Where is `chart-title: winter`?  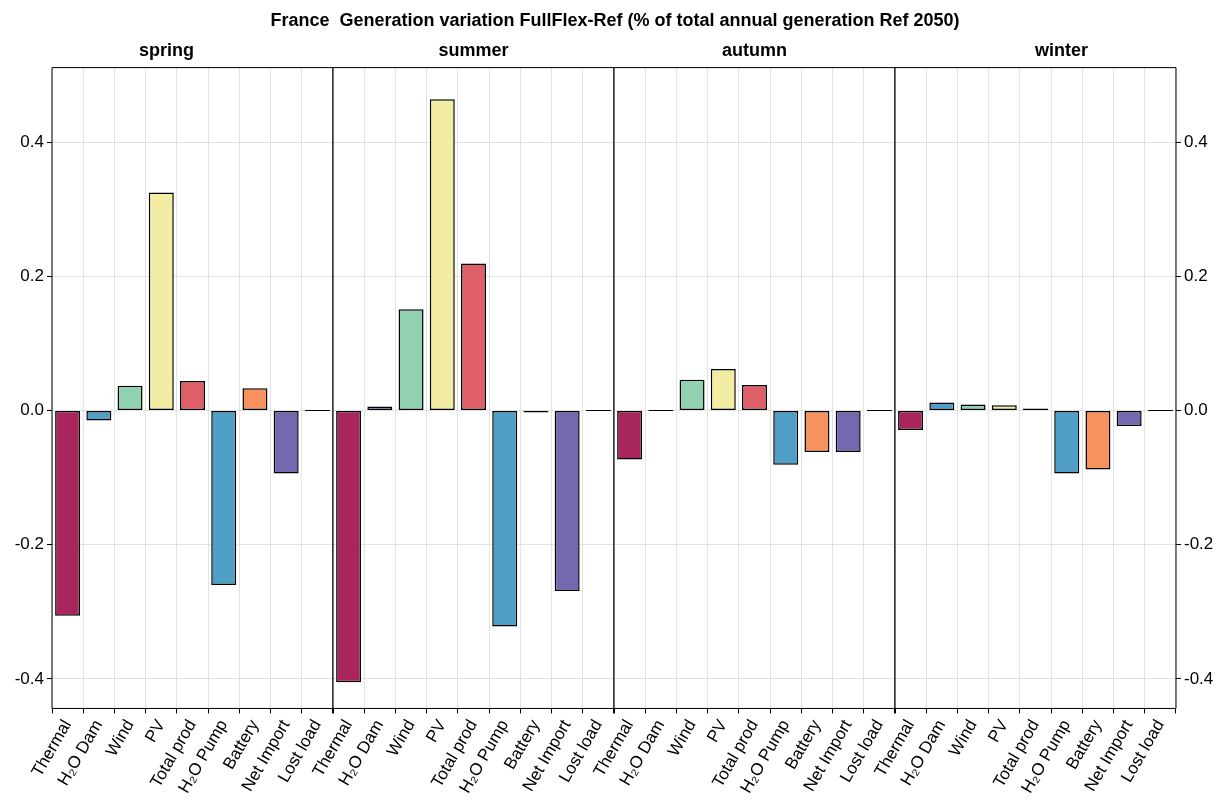
chart-title: winter is located at coordinates (1061, 49).